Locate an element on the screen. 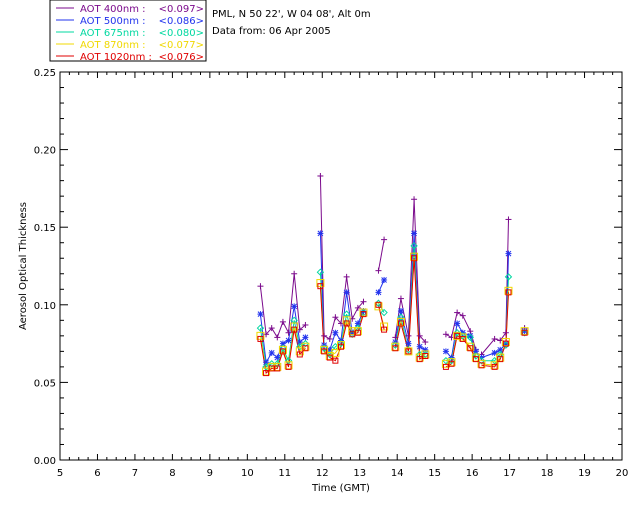  x-tick-label: 19 is located at coordinates (584, 473).